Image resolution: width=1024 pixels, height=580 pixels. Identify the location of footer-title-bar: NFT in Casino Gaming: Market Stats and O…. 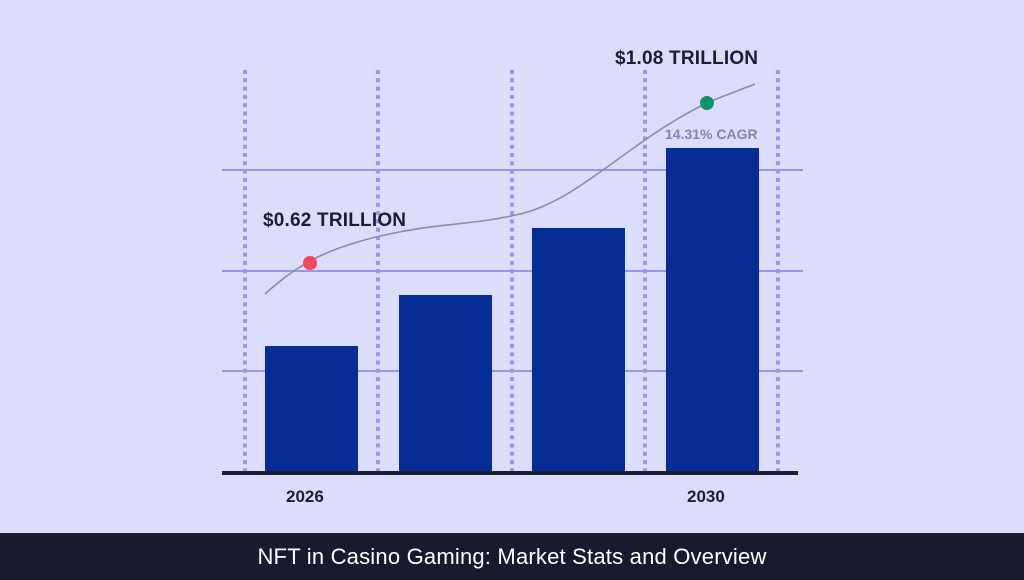
(512, 556).